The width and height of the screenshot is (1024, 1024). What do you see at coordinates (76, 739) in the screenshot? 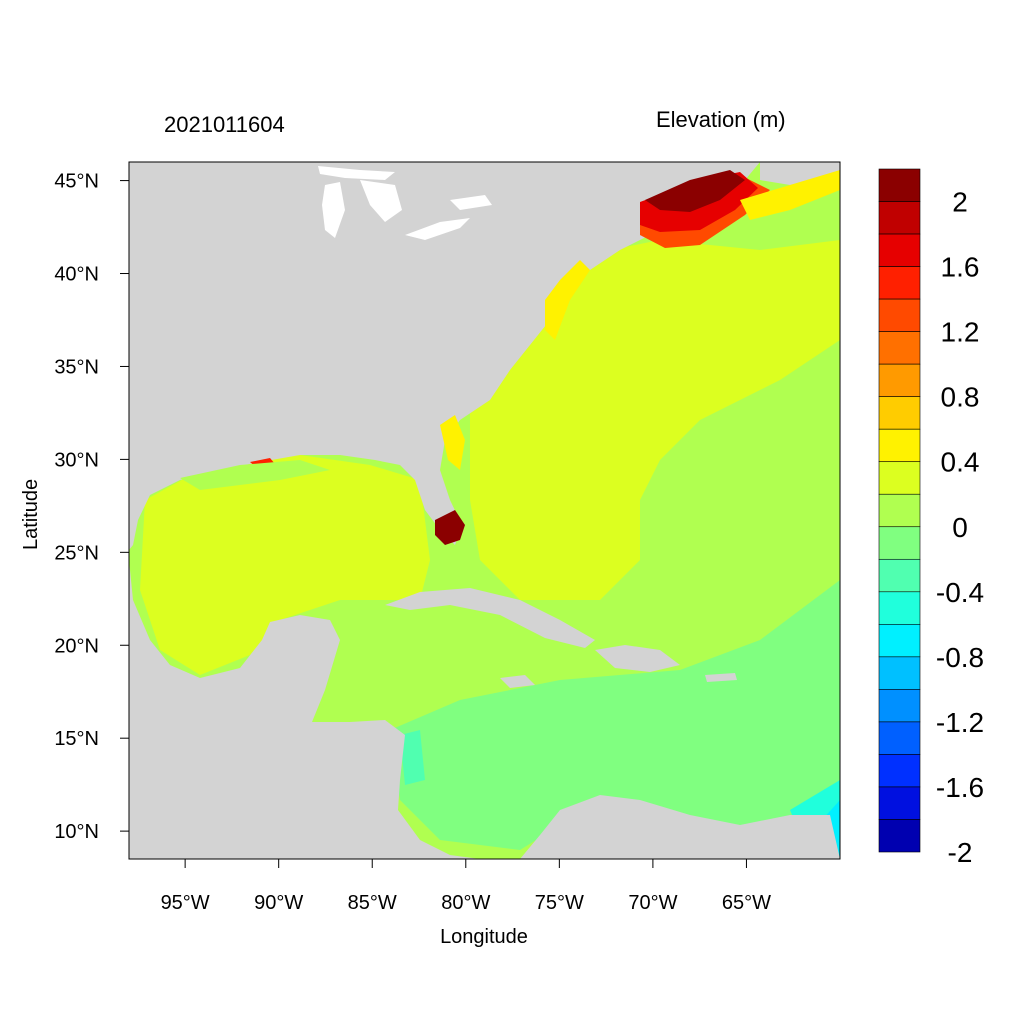
I see `y-tick-label: 15°N` at bounding box center [76, 739].